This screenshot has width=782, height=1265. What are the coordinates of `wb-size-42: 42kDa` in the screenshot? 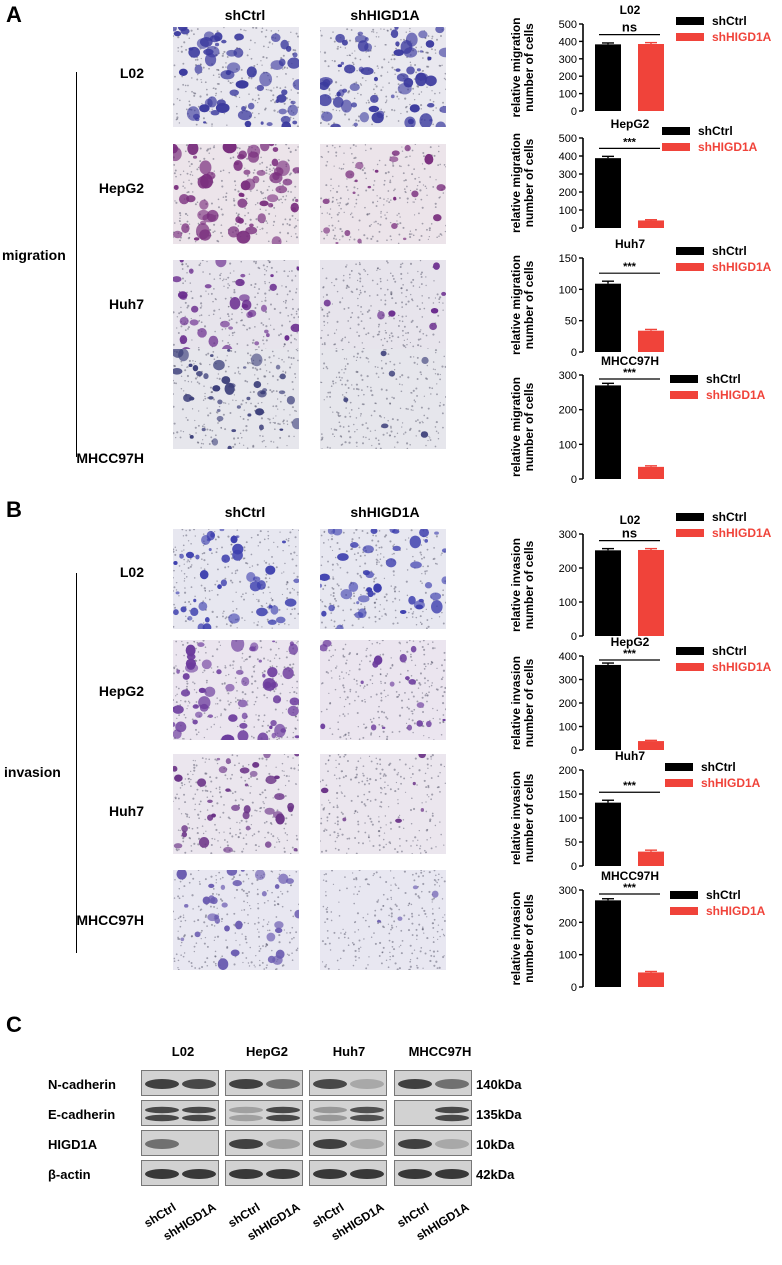 It's located at (495, 1174).